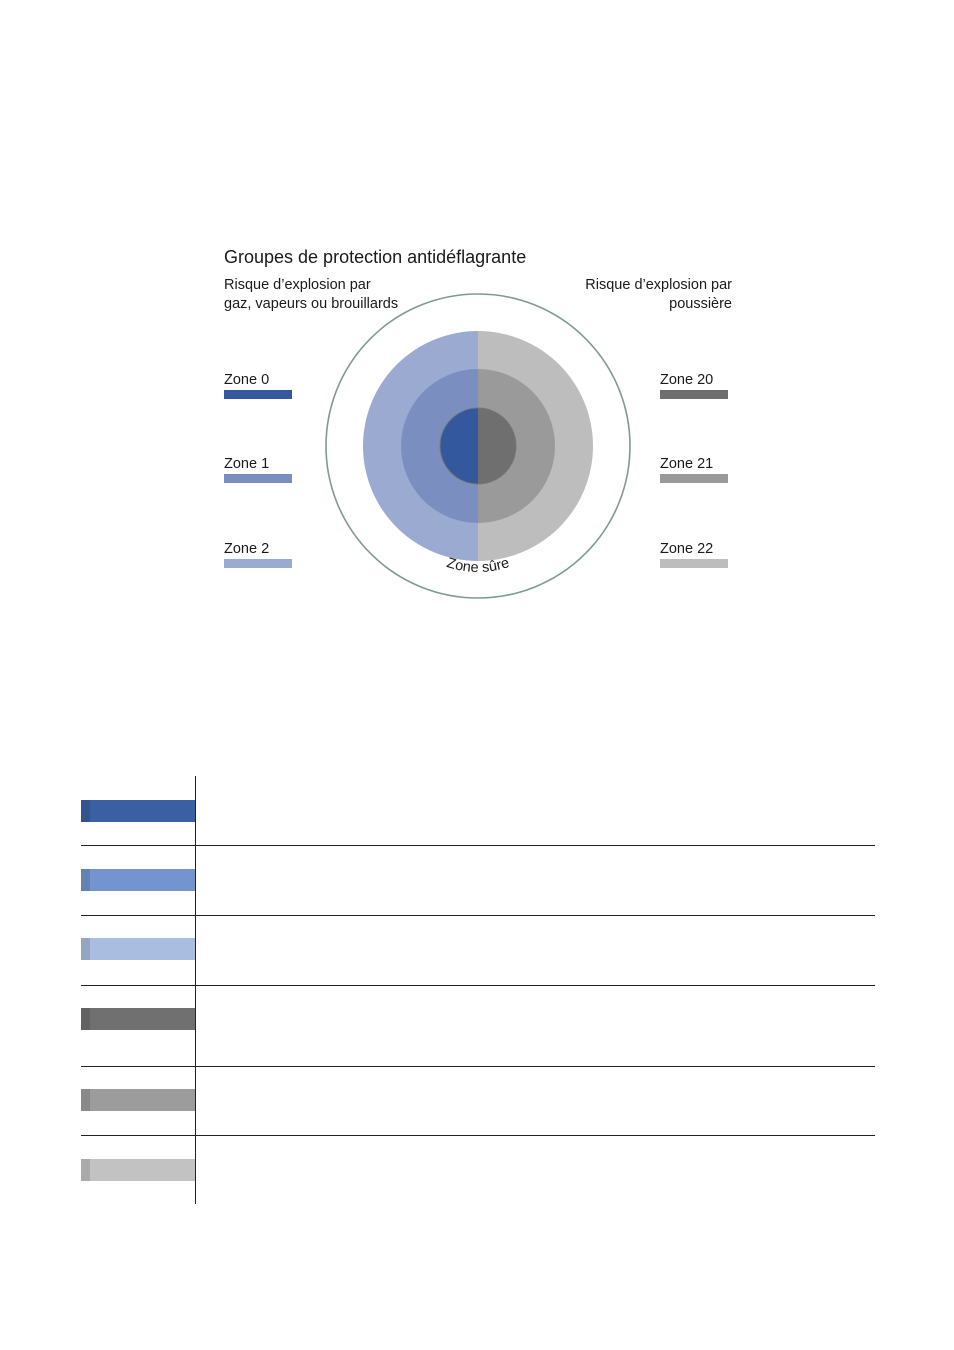  Describe the element at coordinates (375, 257) in the screenshot. I see `diagram-title: Groupes de protection antidéflagrante` at that location.